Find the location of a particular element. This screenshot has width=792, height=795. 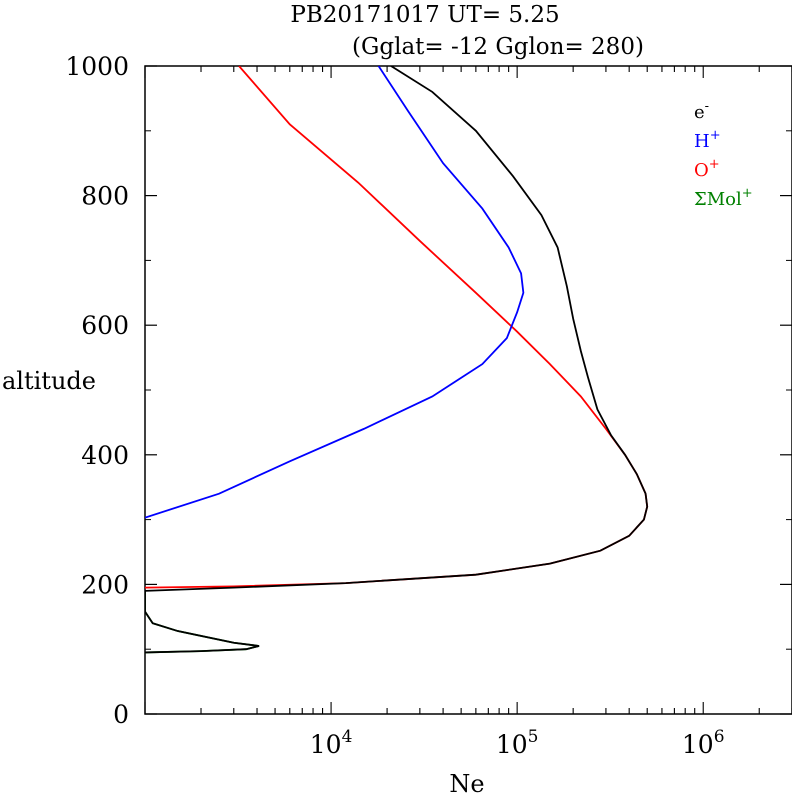

legend-entry-1: e- is located at coordinates (701, 111).